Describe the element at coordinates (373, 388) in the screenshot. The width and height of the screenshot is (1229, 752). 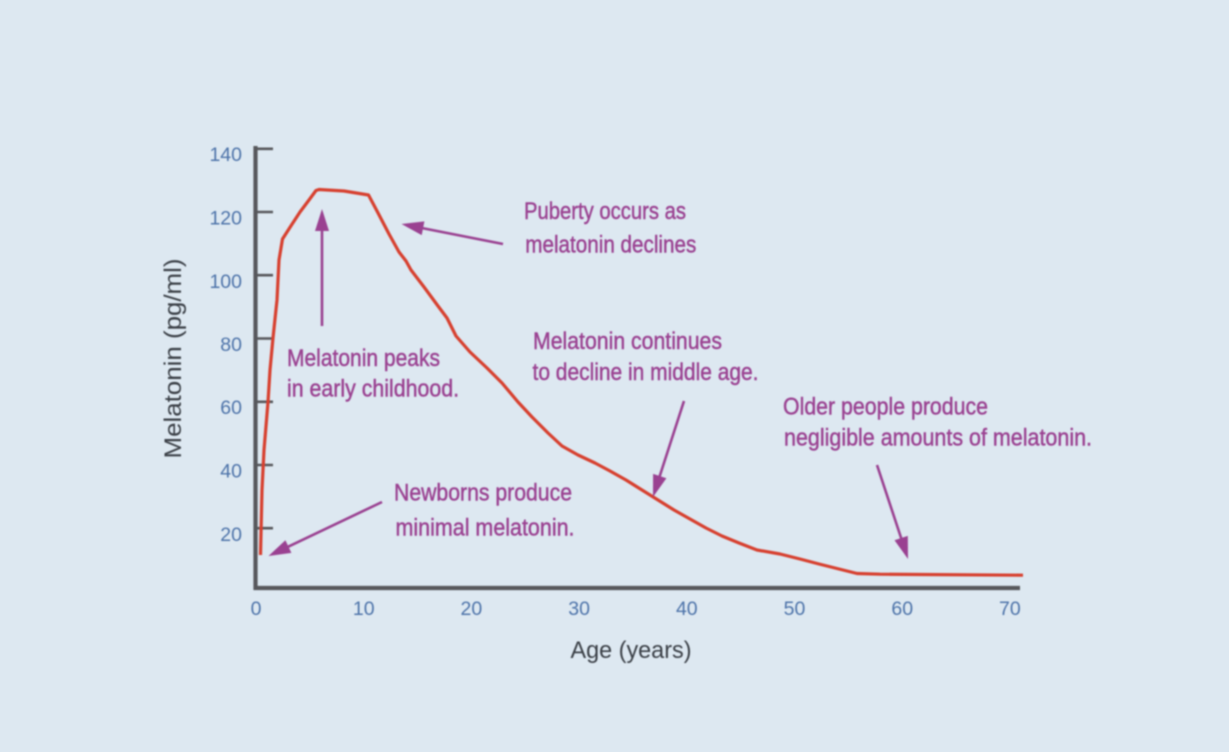
I see `svg-text: in early childhood.` at that location.